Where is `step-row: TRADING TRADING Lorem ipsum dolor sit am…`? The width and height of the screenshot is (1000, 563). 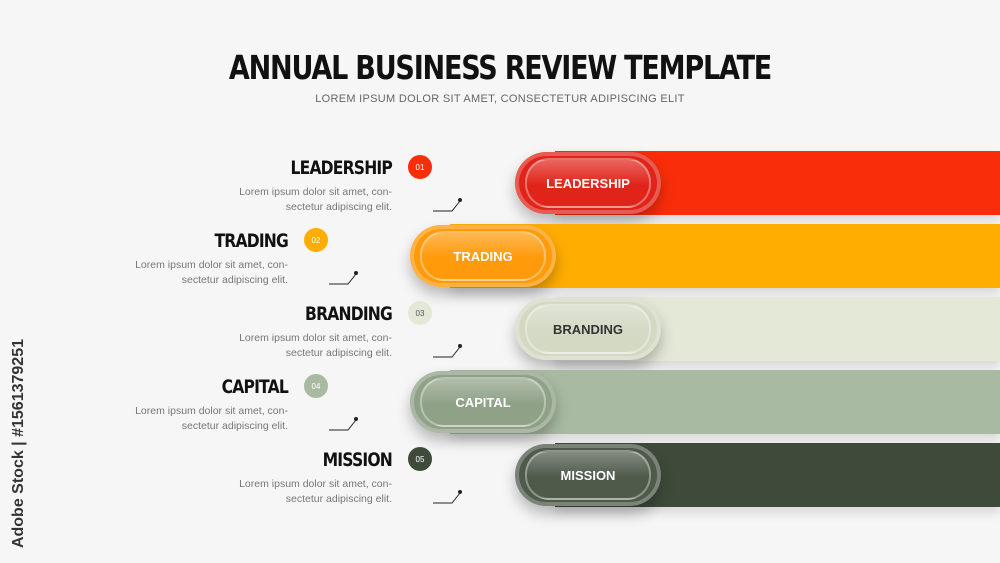 step-row: TRADING TRADING Lorem ipsum dolor sit am… is located at coordinates (500, 256).